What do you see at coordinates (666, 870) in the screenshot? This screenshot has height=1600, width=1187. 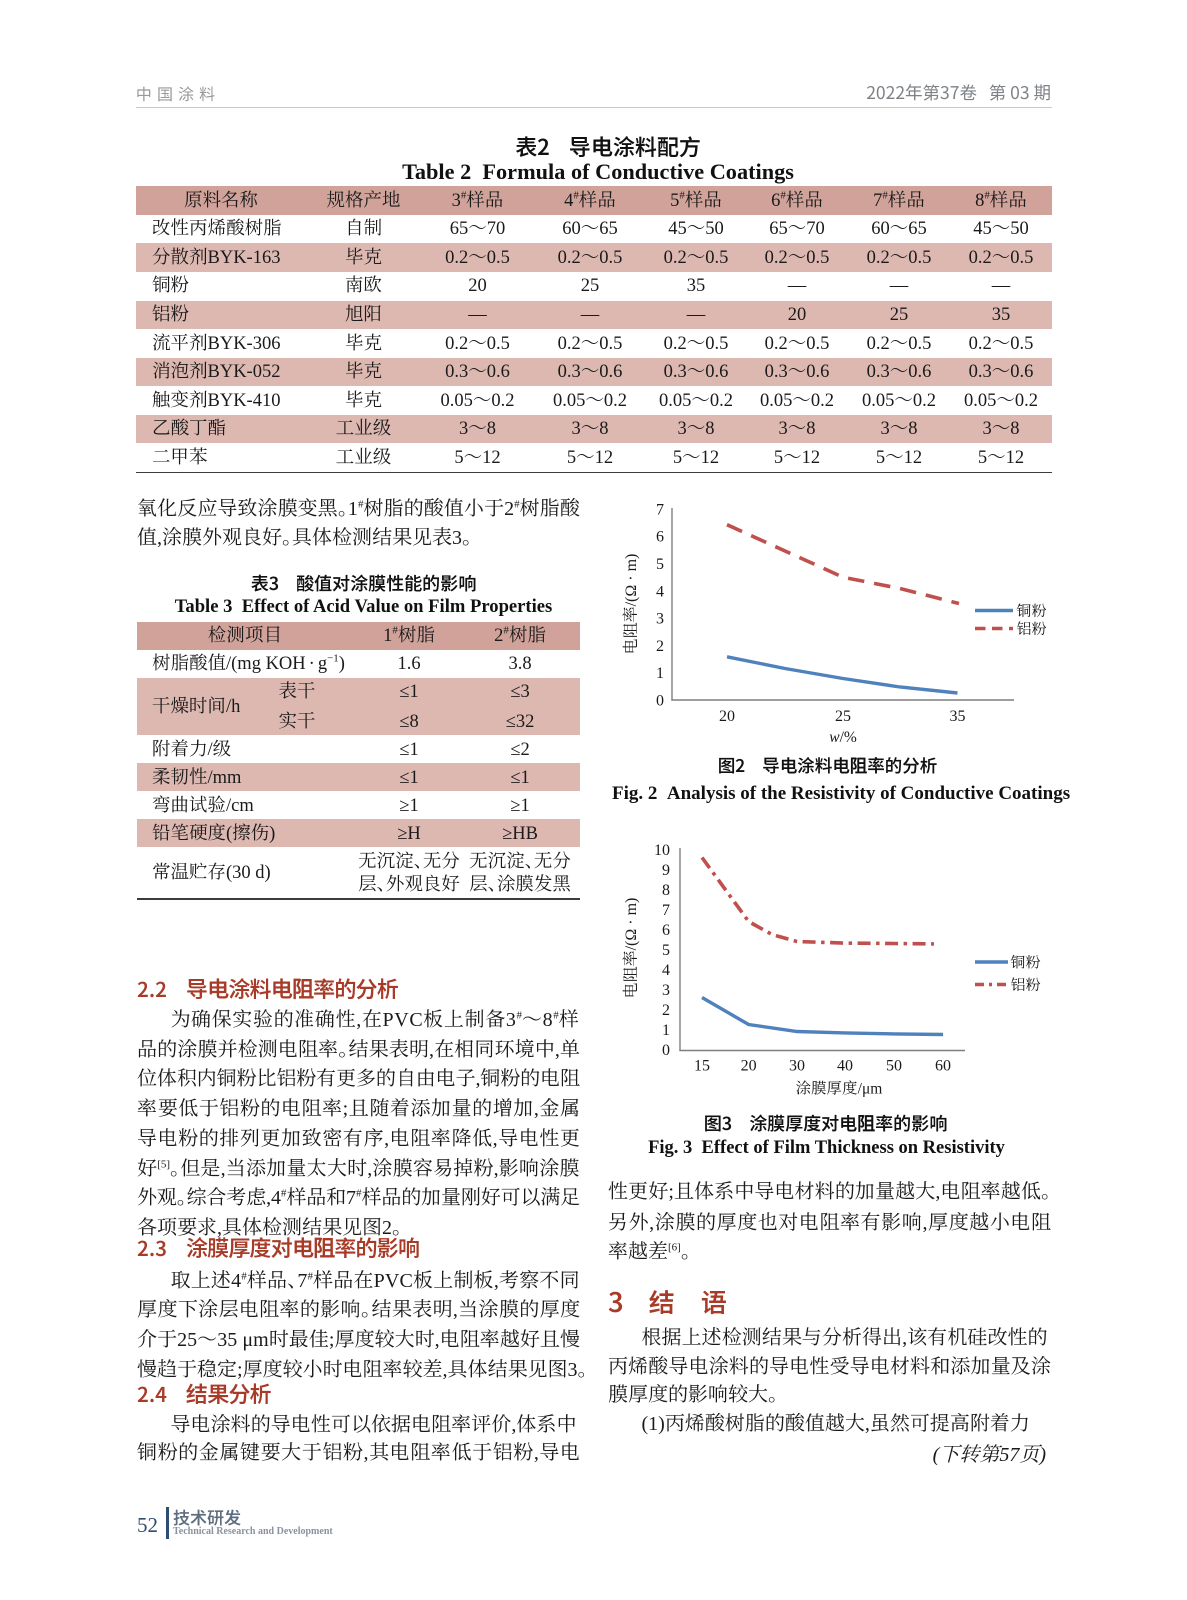 I see `svg-text: 9` at bounding box center [666, 870].